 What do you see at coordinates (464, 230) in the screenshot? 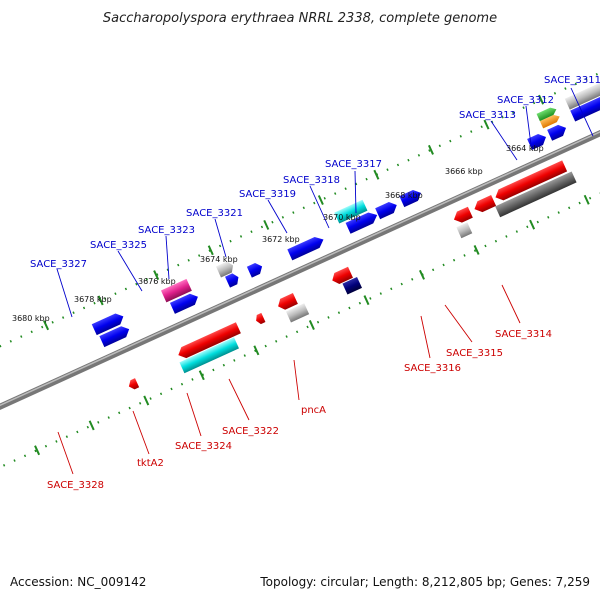
I see `gene-sace-3316-gray` at bounding box center [464, 230].